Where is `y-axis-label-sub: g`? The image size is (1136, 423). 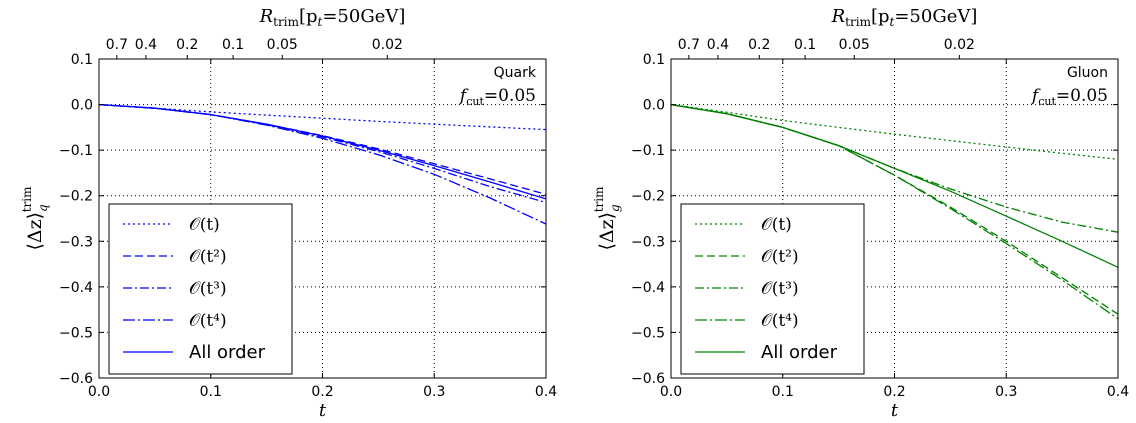 y-axis-label-sub: g is located at coordinates (615, 208).